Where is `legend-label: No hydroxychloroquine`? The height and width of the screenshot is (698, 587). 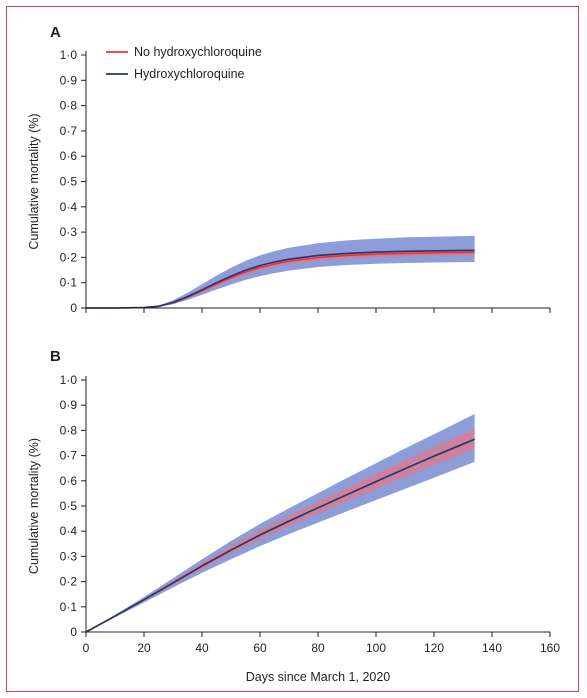
legend-label: No hydroxychloroquine is located at coordinates (198, 52).